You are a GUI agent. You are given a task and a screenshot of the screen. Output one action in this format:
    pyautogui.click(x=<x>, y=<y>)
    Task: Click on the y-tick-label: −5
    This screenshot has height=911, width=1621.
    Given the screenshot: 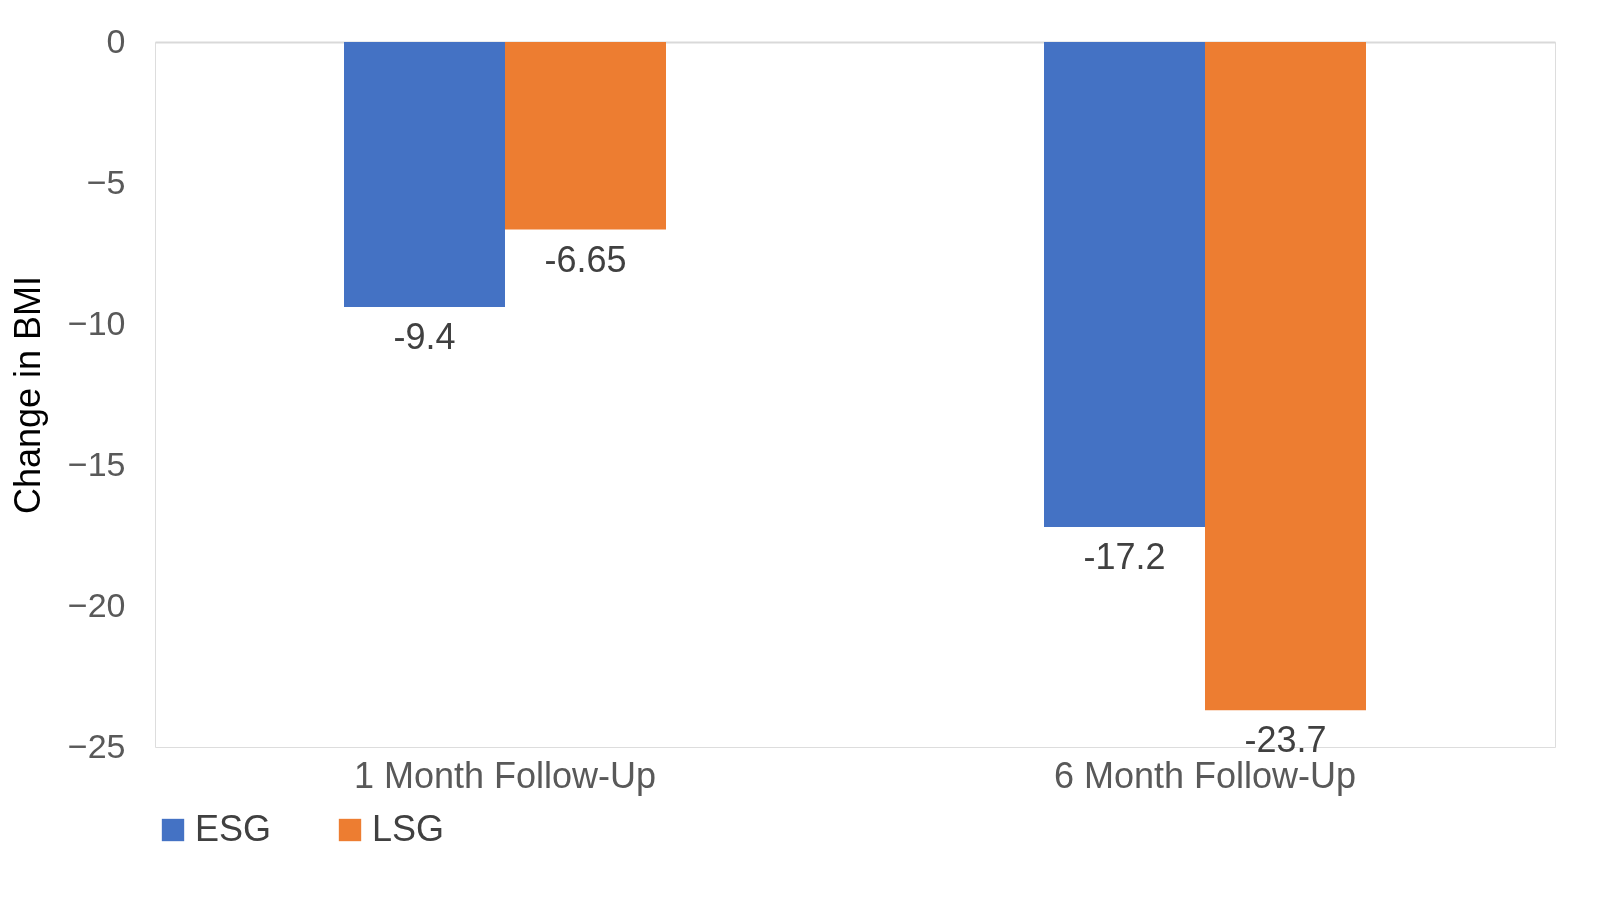 What is the action you would take?
    pyautogui.click(x=106, y=181)
    